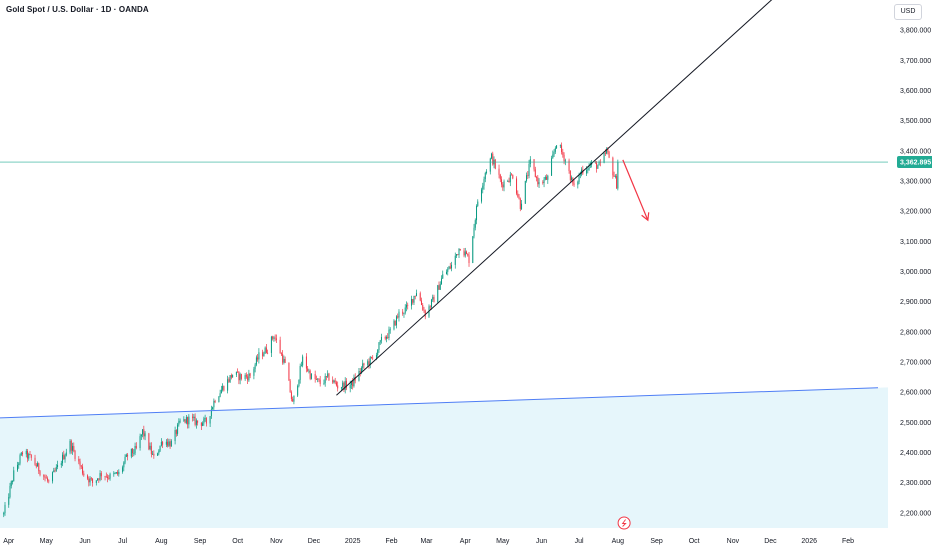  I want to click on forecast-arrow-head, so click(645, 217).